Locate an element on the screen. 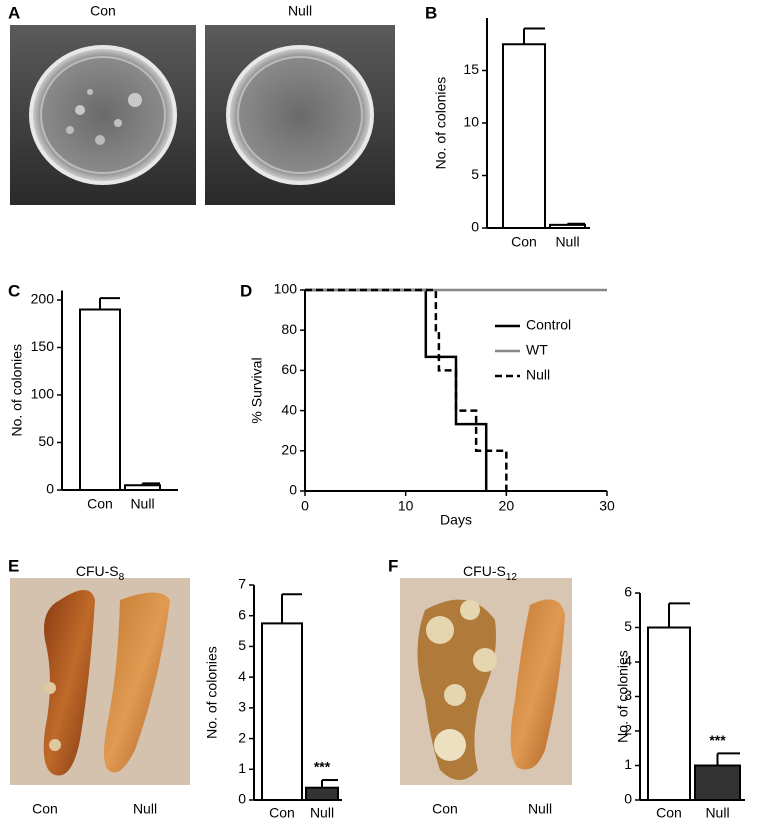 This screenshot has height=824, width=762. panel-label: A is located at coordinates (14, 12).